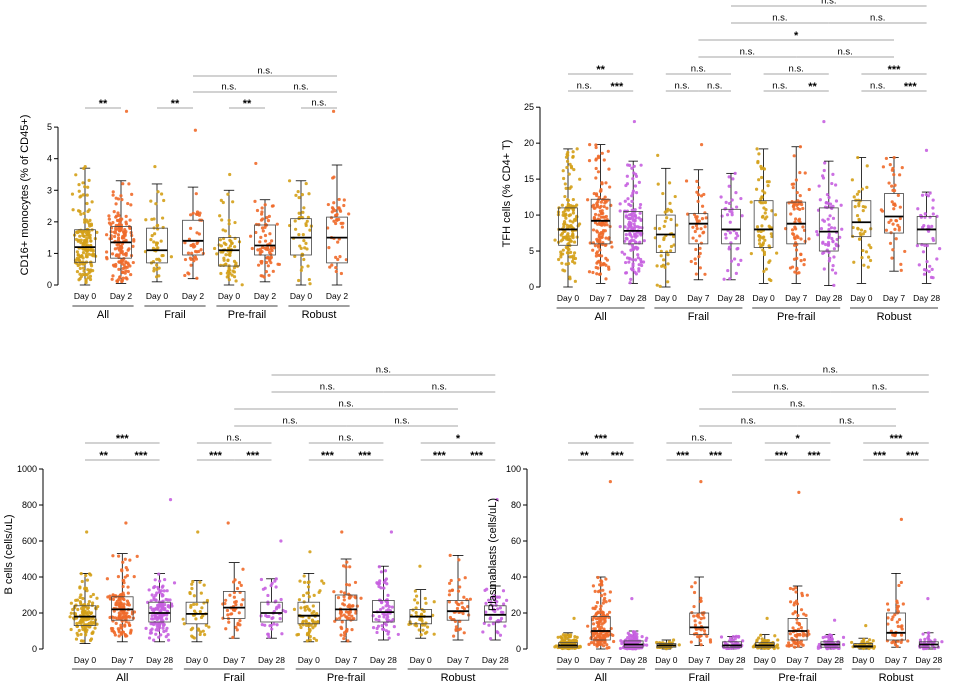 Image resolution: width=963 pixels, height=683 pixels. I want to click on box-frail-day0, so click(158, 223).